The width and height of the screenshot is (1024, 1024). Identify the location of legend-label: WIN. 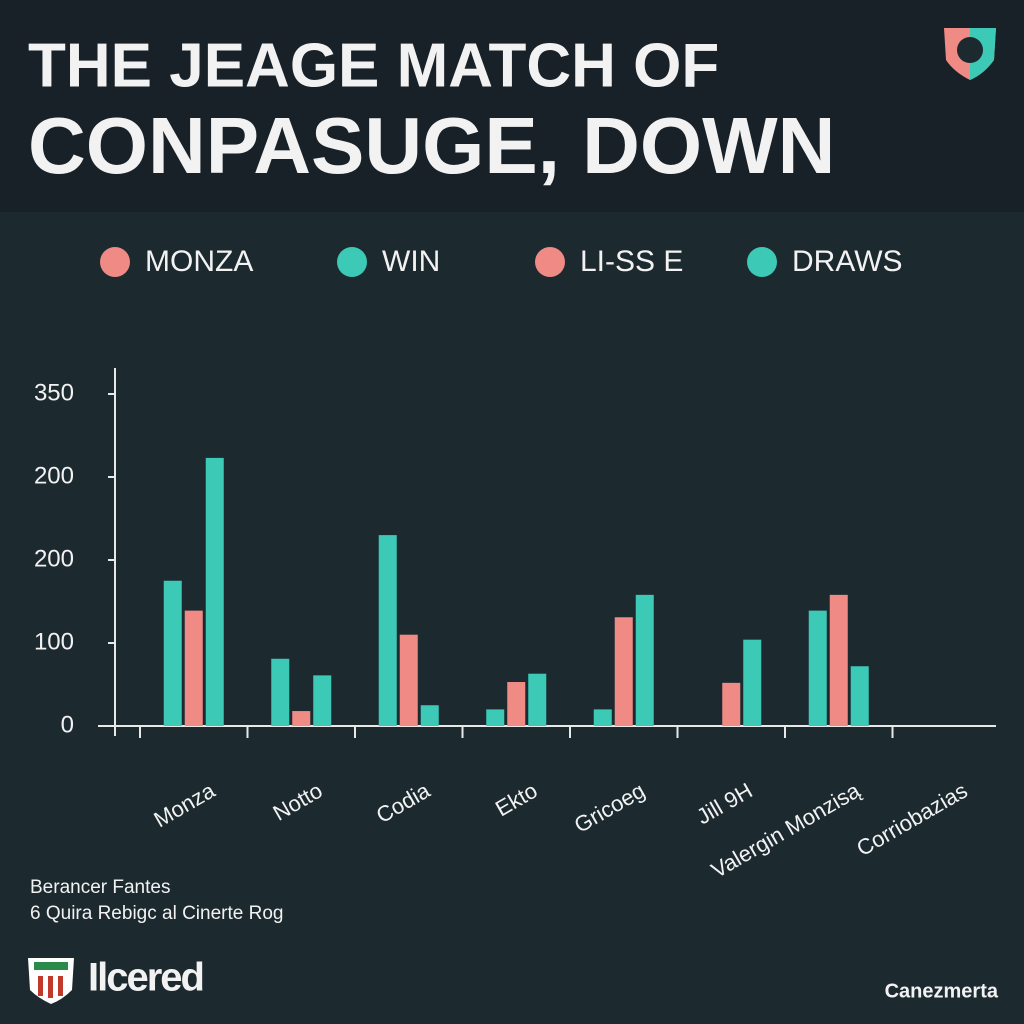
(411, 261).